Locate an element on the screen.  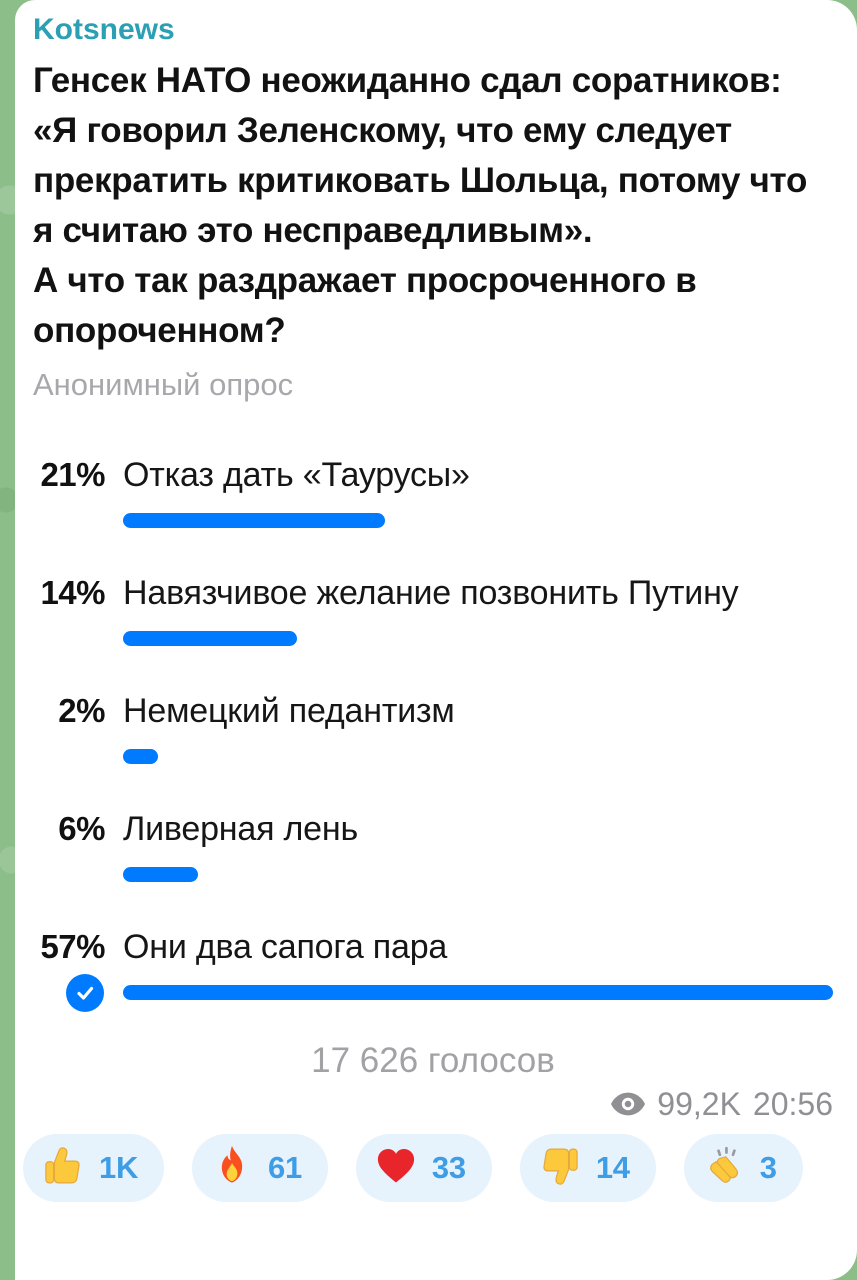
reaction-thumbs-up: 1K is located at coordinates (94, 1168).